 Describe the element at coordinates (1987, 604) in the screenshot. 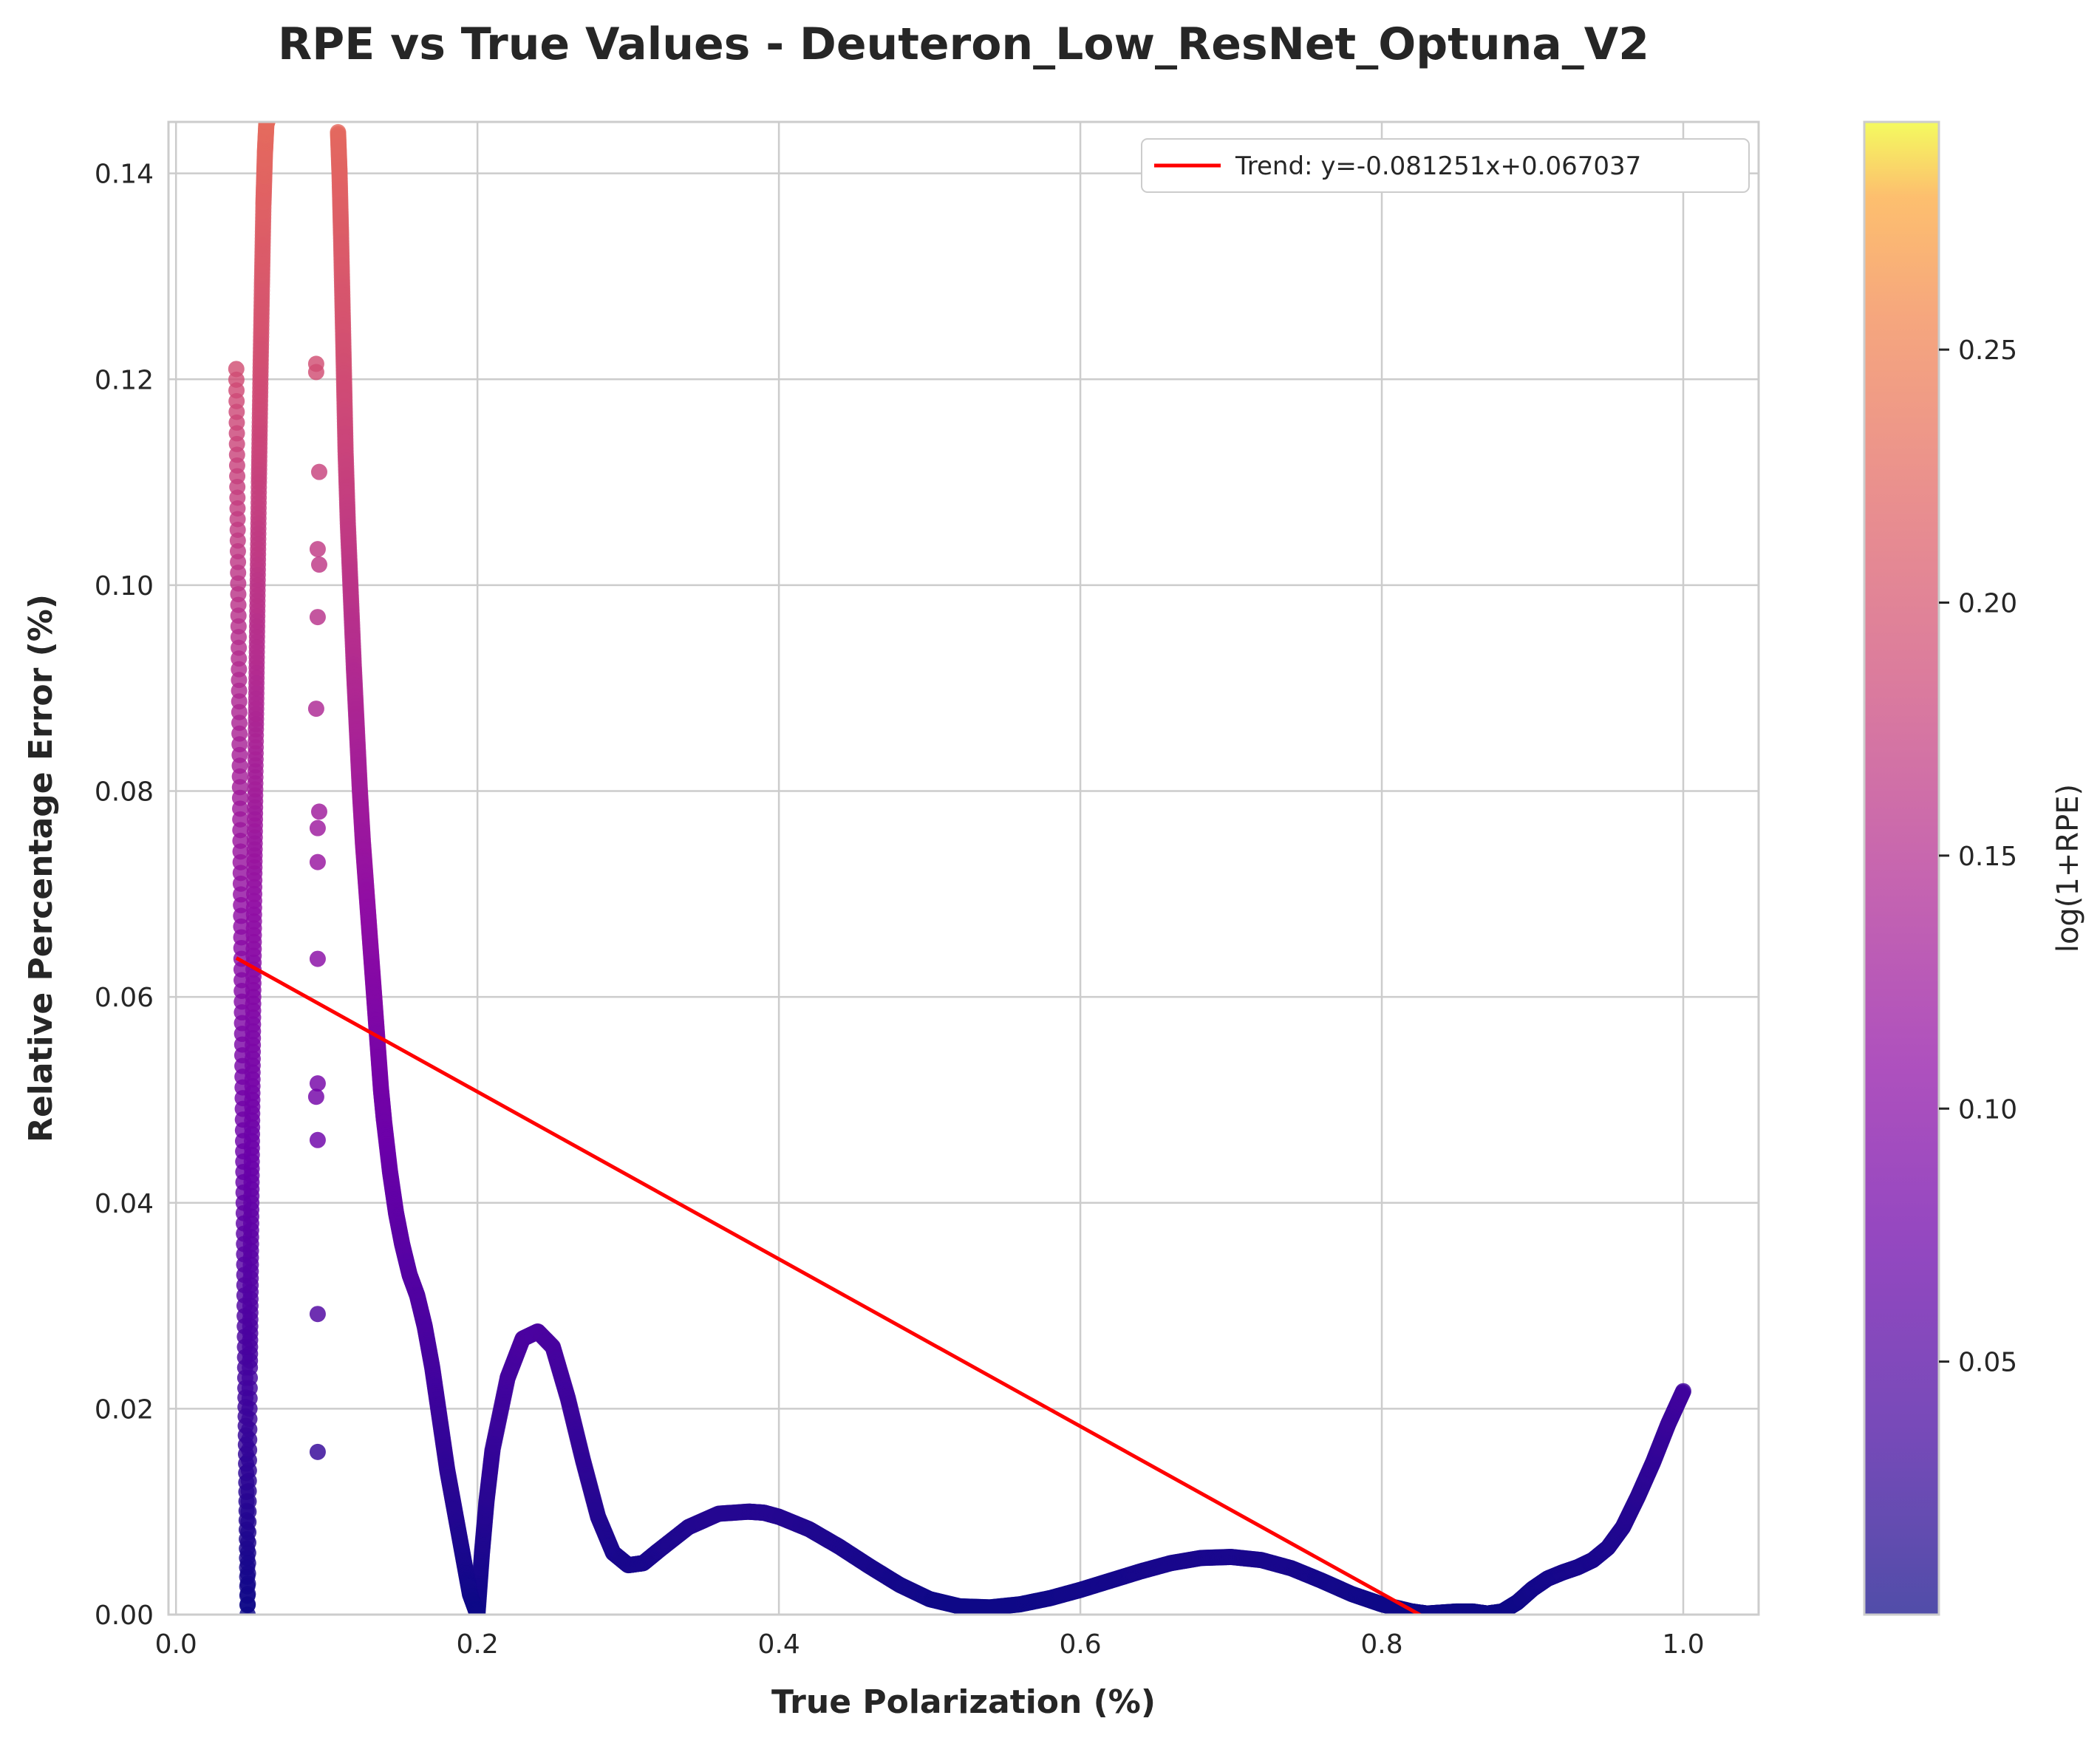

I see `colorbar-tick-label: 0.20` at that location.